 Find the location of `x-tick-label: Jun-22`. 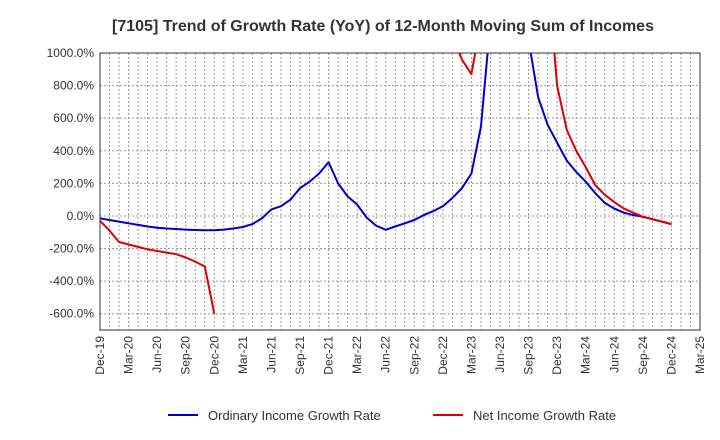

x-tick-label: Jun-22 is located at coordinates (386, 354).